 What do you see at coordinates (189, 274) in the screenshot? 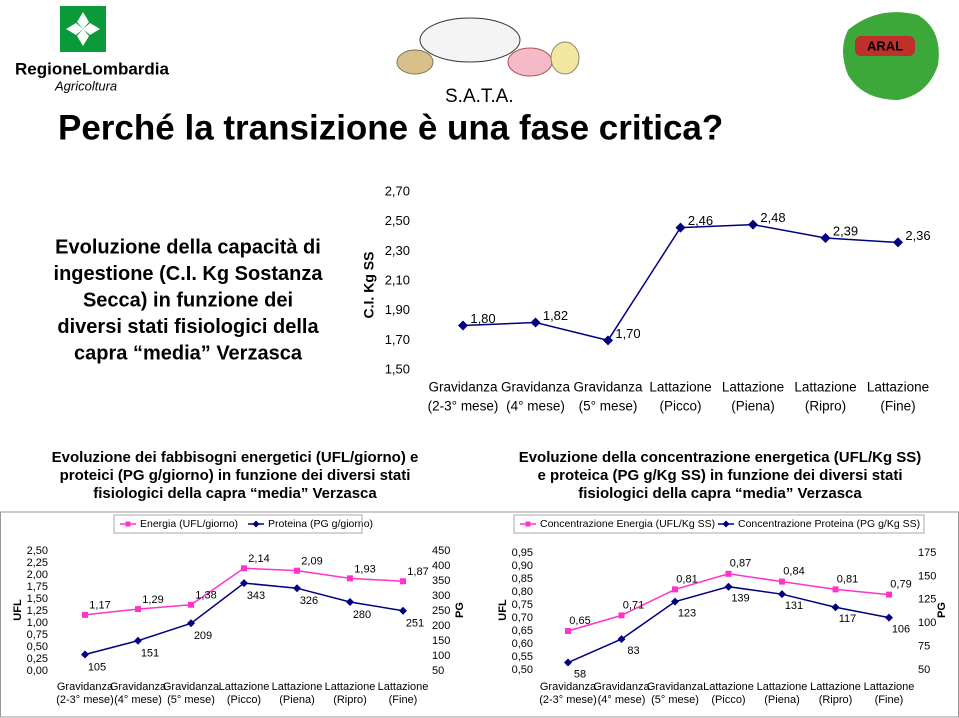
I see `intro-line: ingestione (C.I. Kg Sostanza` at bounding box center [189, 274].